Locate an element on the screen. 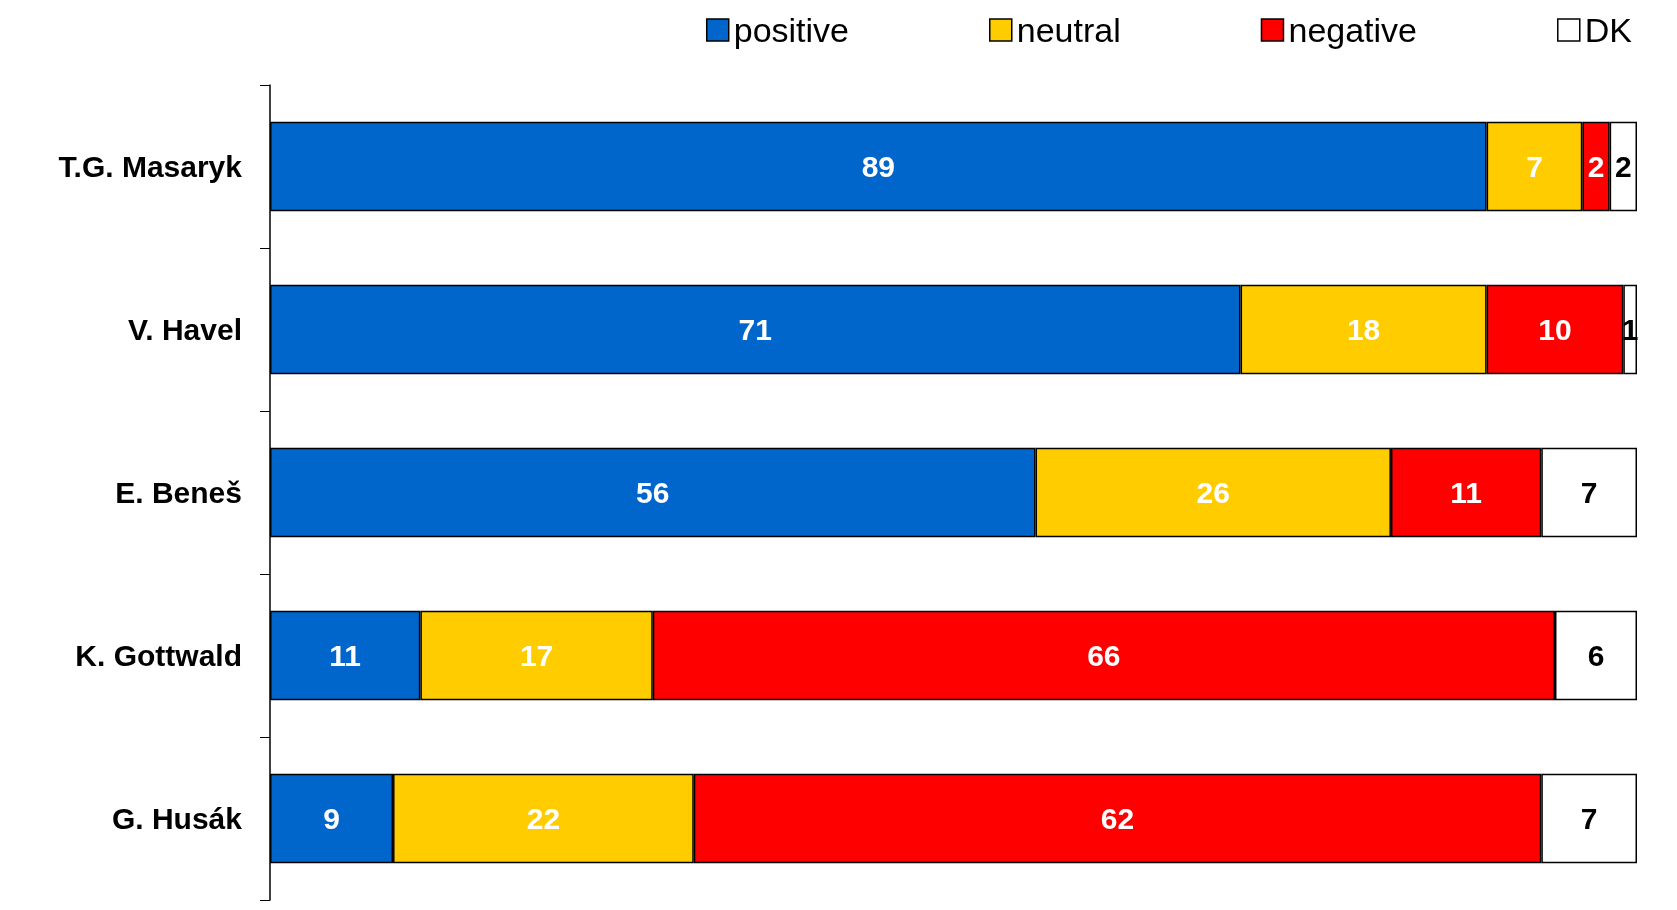 The height and width of the screenshot is (910, 1677). data-label: 9 is located at coordinates (331, 818).